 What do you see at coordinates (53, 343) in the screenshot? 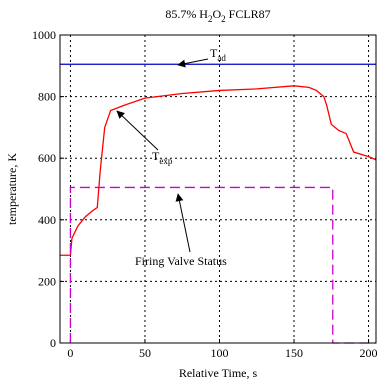
I see `y-tick-label: 0` at bounding box center [53, 343].